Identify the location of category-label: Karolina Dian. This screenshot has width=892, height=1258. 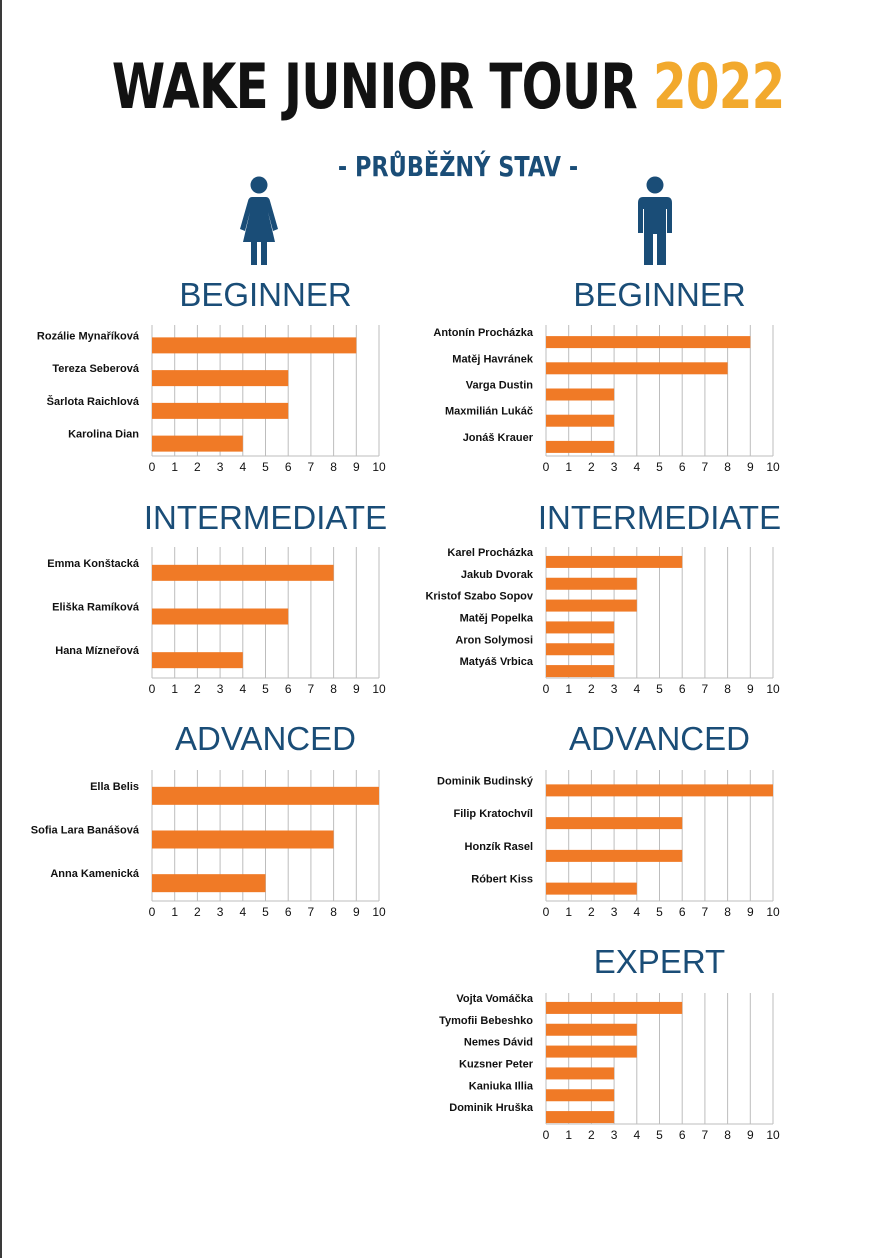
(103, 435).